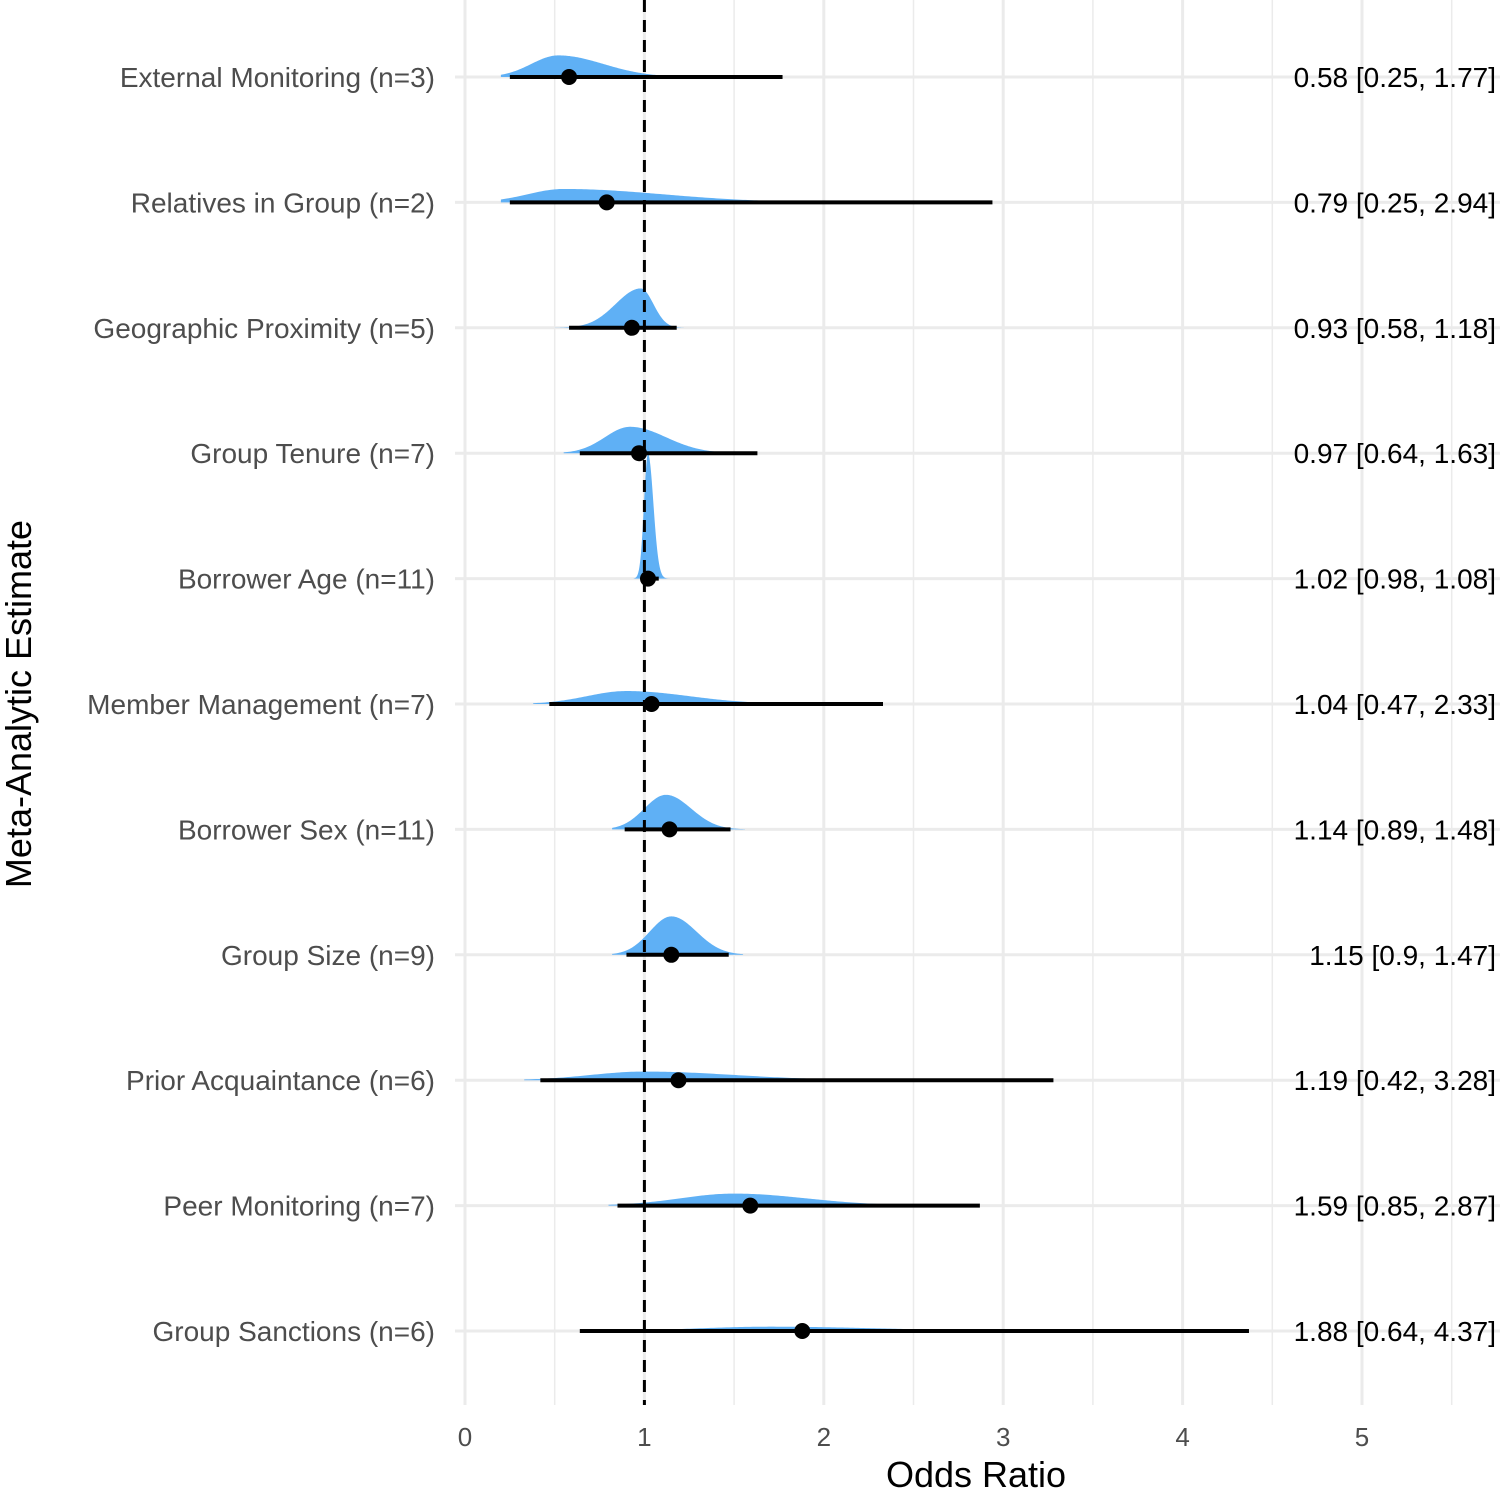 The height and width of the screenshot is (1493, 1500). Describe the element at coordinates (19, 704) in the screenshot. I see `y-axis-title: Meta-Analytic Estimate` at that location.